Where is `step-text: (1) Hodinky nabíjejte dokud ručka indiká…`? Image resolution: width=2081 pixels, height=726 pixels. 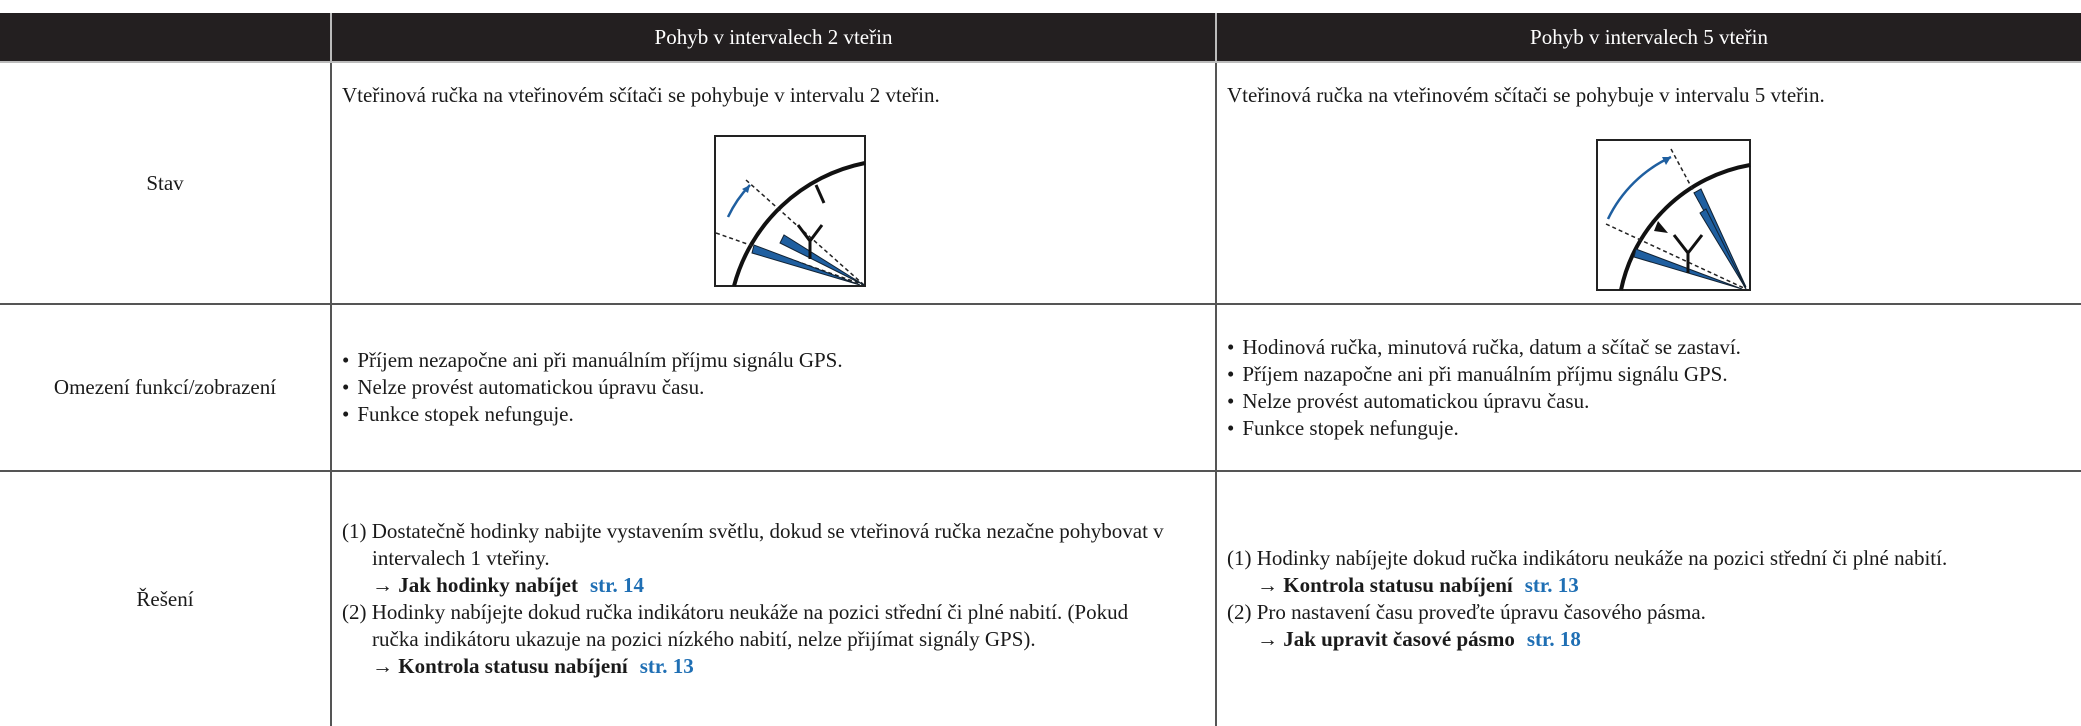
step-text: (1) Hodinky nabíjejte dokud ručka indiká… is located at coordinates (1587, 558).